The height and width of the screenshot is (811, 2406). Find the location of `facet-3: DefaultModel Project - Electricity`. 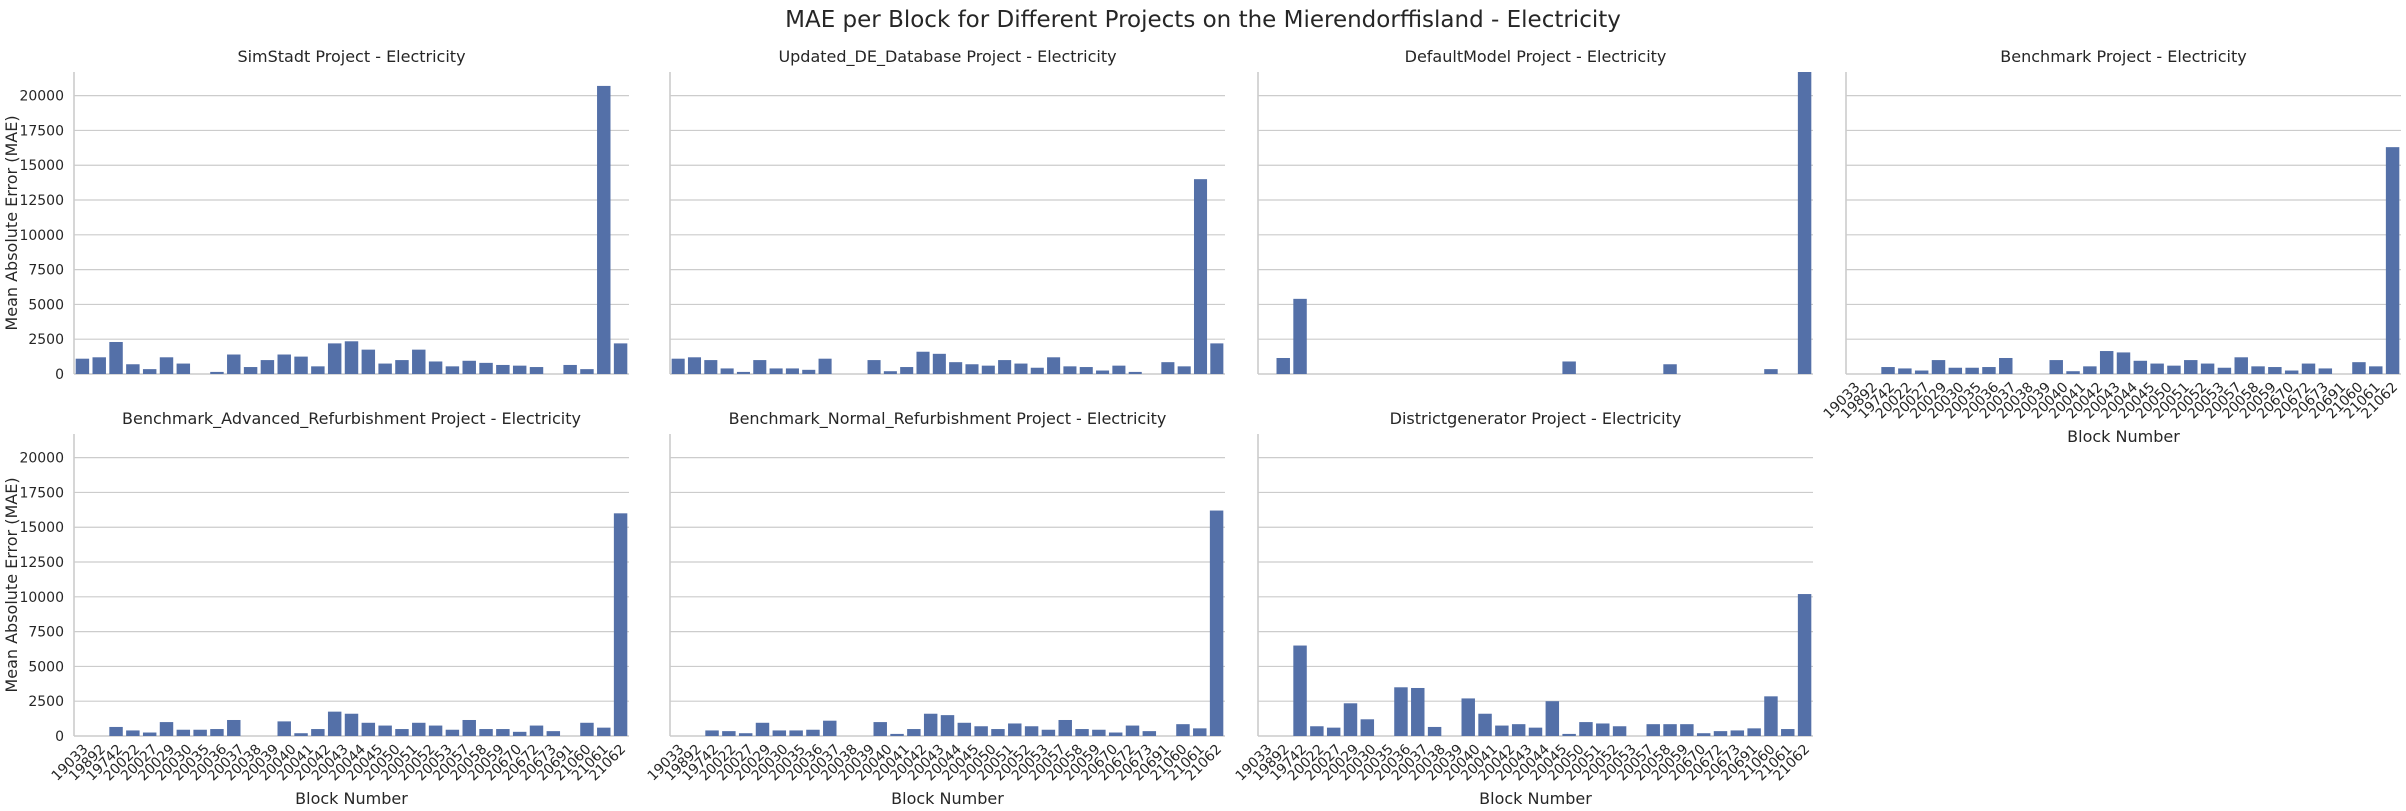

facet-3: DefaultModel Project - Electricity is located at coordinates (1535, 211).